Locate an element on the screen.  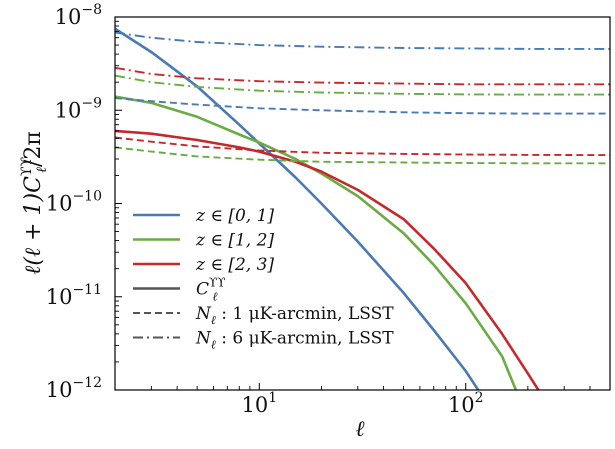
y-tick-label: 10⁻¹⁰ is located at coordinates (74, 202).